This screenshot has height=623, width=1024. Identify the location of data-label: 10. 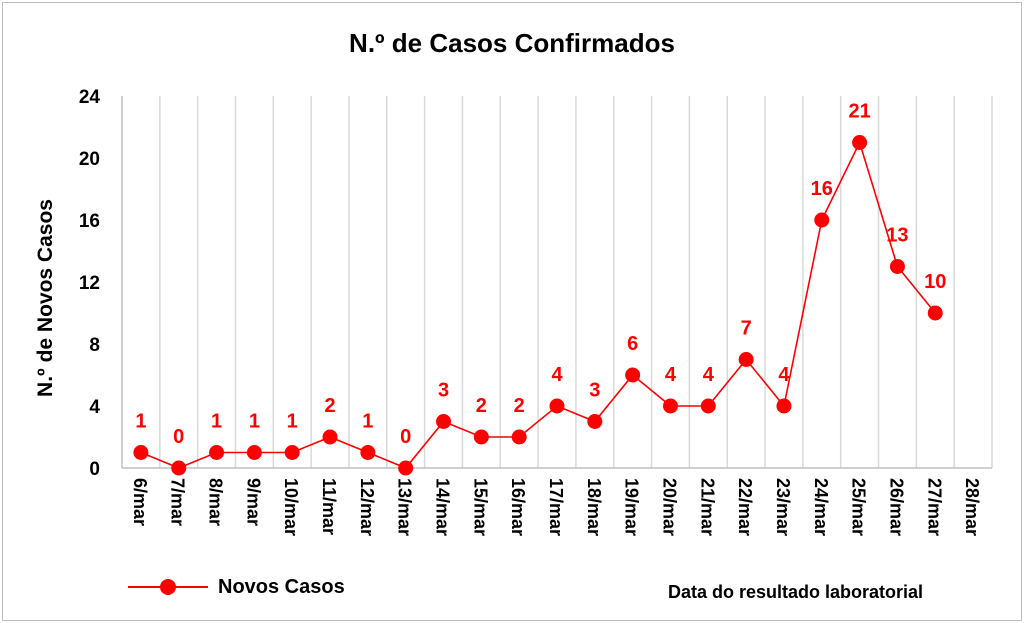
(935, 282).